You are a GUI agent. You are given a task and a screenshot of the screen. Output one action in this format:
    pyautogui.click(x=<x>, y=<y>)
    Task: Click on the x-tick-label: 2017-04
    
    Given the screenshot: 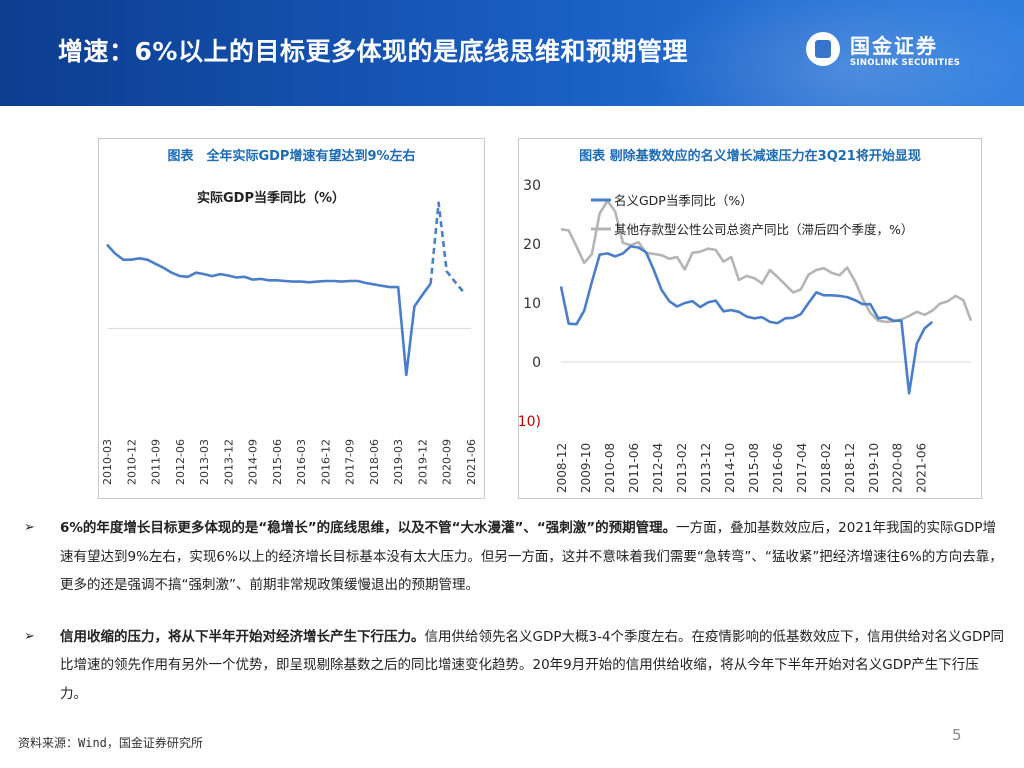 What is the action you would take?
    pyautogui.click(x=802, y=468)
    